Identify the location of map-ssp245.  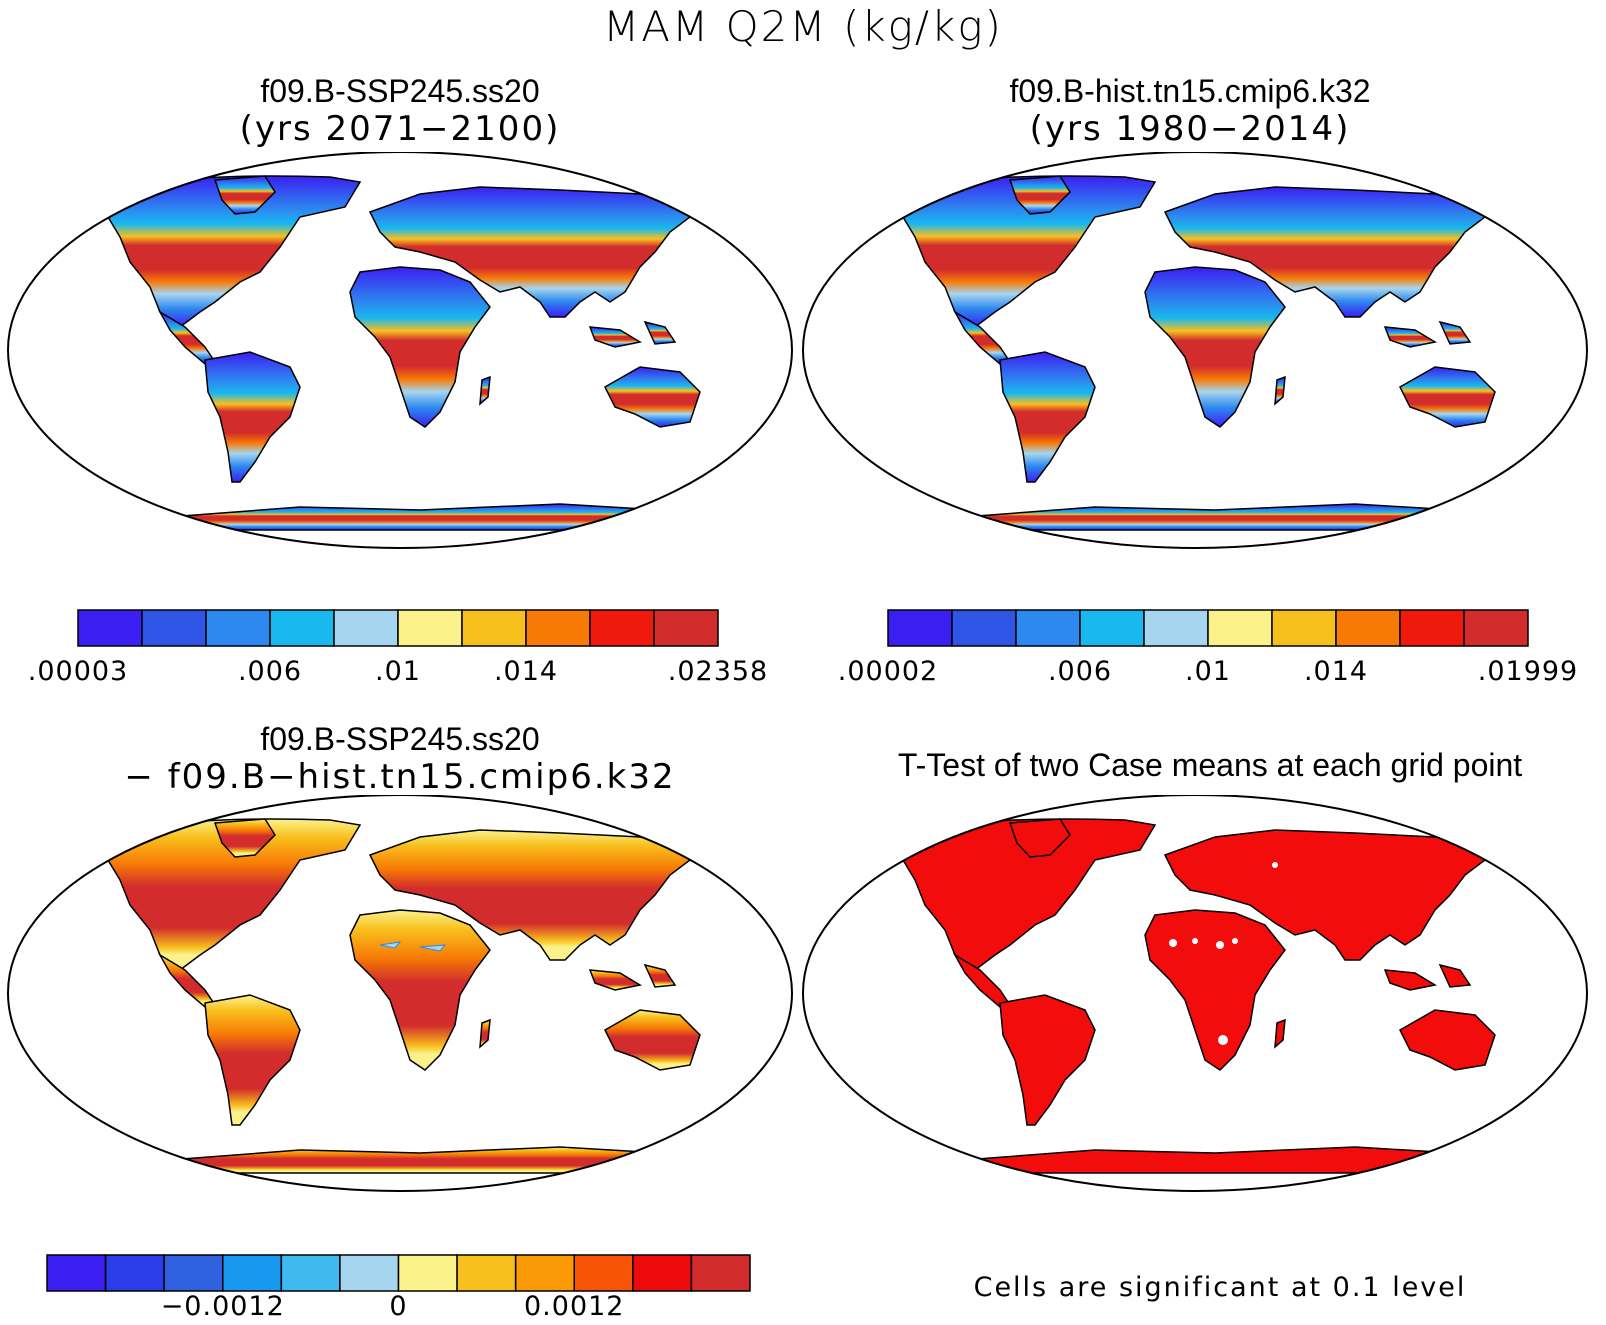
(400, 350).